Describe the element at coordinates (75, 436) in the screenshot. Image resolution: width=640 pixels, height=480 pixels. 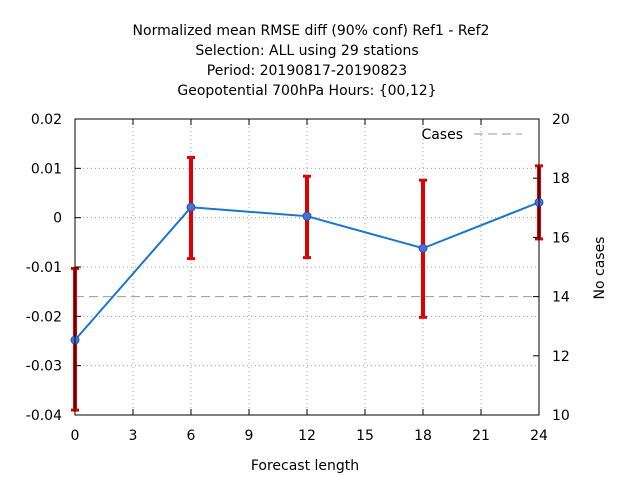
I see `x-tick-label: 0` at that location.